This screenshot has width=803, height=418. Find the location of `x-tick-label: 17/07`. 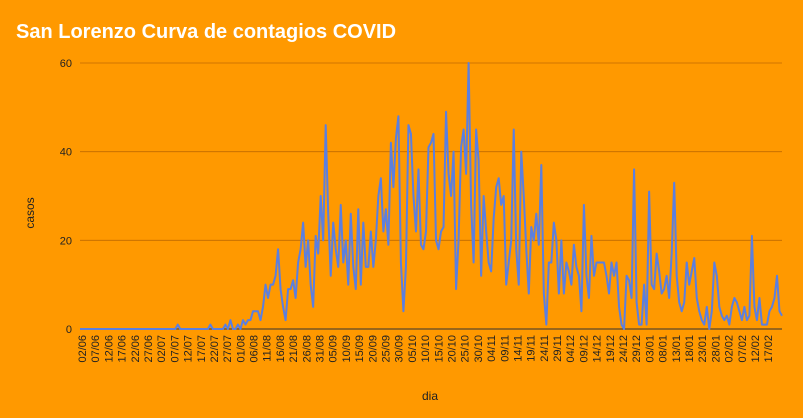

x-tick-label: 17/07 is located at coordinates (202, 349).